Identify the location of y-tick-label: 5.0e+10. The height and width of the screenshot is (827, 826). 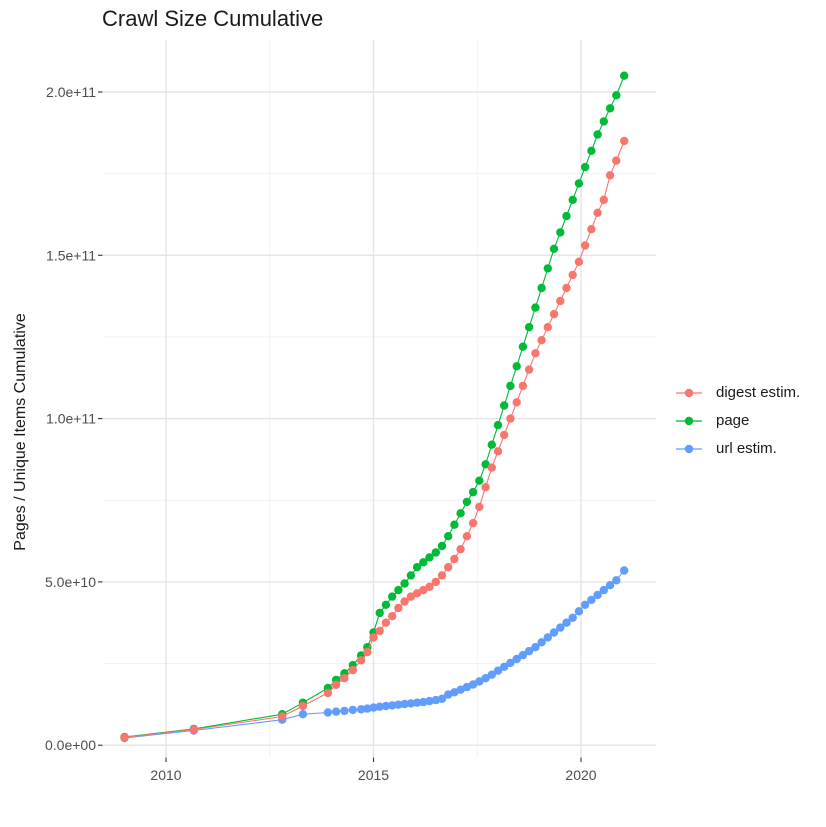
(70, 582).